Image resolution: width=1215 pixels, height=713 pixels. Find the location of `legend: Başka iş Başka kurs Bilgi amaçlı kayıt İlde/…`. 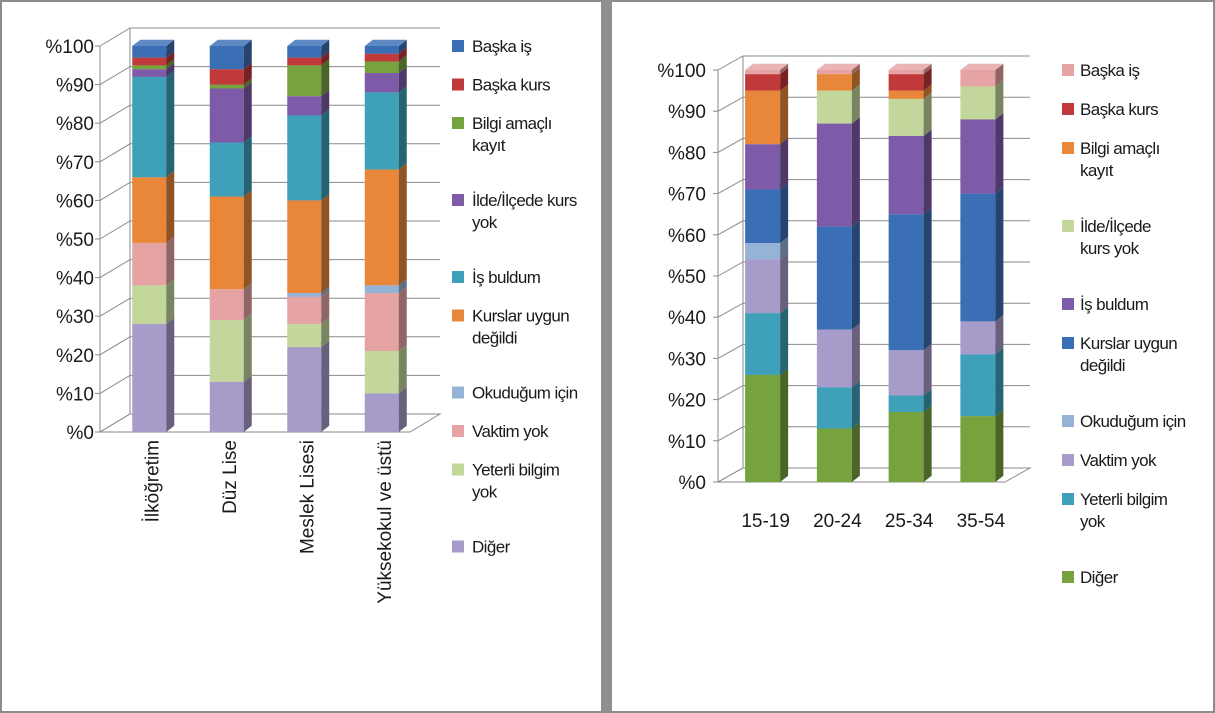

legend: Başka iş Başka kurs Bilgi amaçlı kayıt İlde/… is located at coordinates (1124, 324).